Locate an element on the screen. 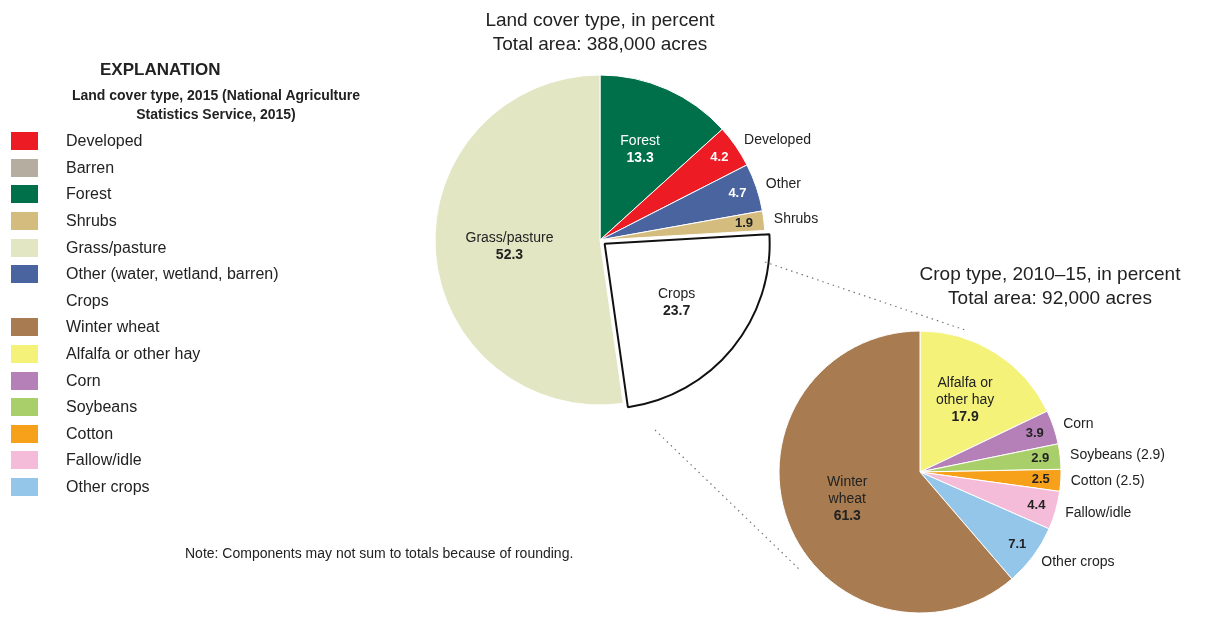  slice-label: Soybeans (2.9) is located at coordinates (1118, 454).